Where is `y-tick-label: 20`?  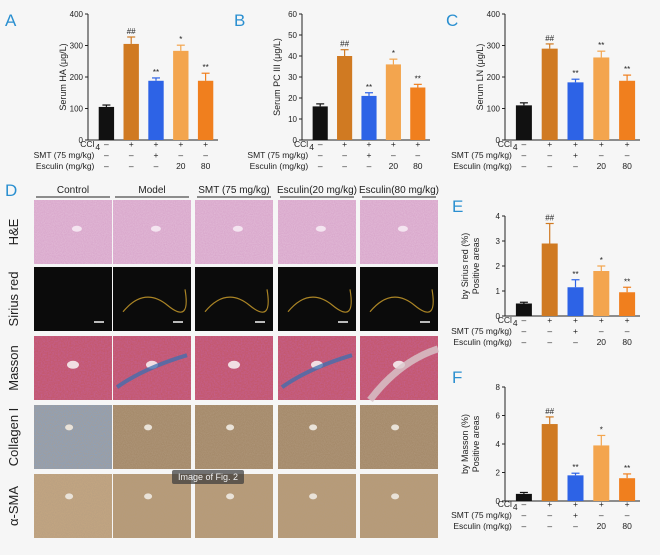
y-tick-label: 20 is located at coordinates (292, 98).